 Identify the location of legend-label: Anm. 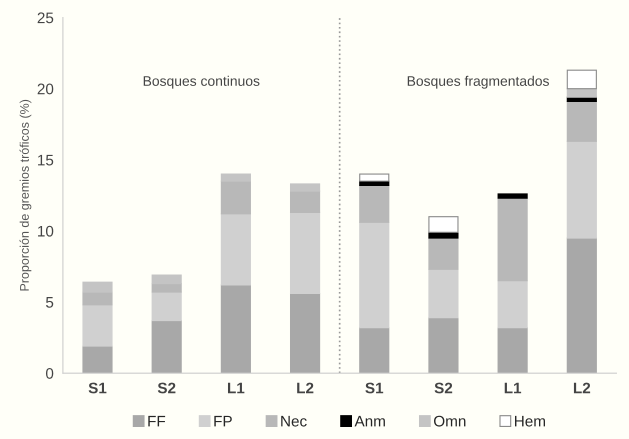
(369, 421).